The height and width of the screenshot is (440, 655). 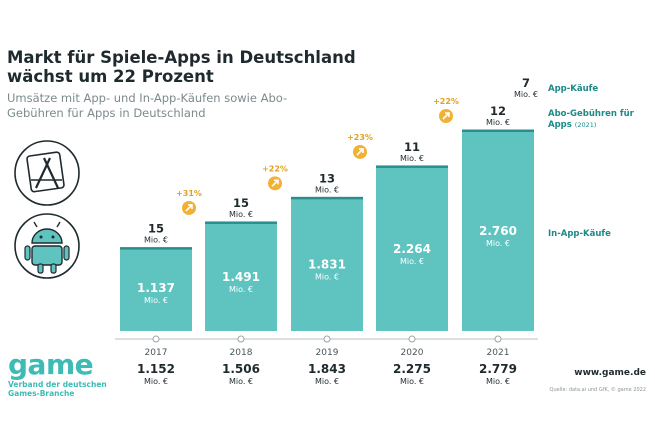 What do you see at coordinates (573, 89) in the screenshot?
I see `legend-app-purchases: App-Käufe` at bounding box center [573, 89].